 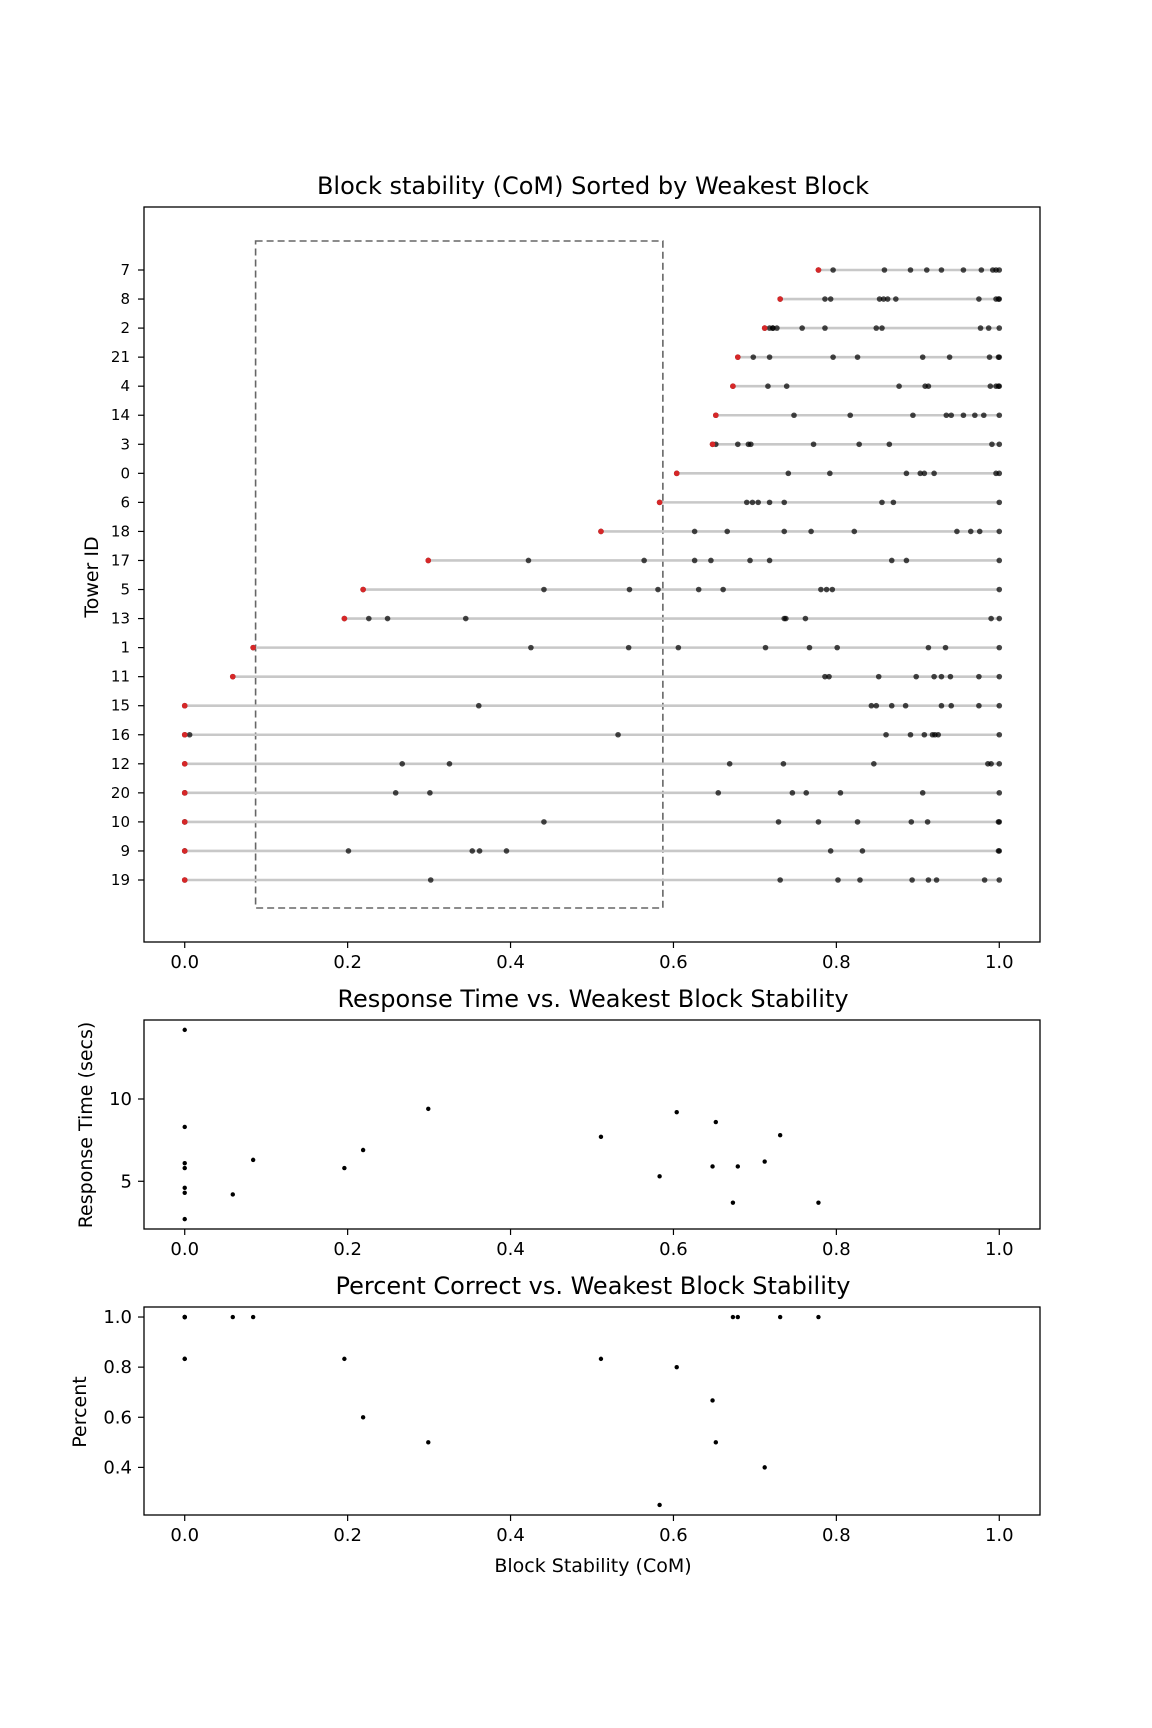 What do you see at coordinates (125, 270) in the screenshot?
I see `tower-id-label: 7` at bounding box center [125, 270].